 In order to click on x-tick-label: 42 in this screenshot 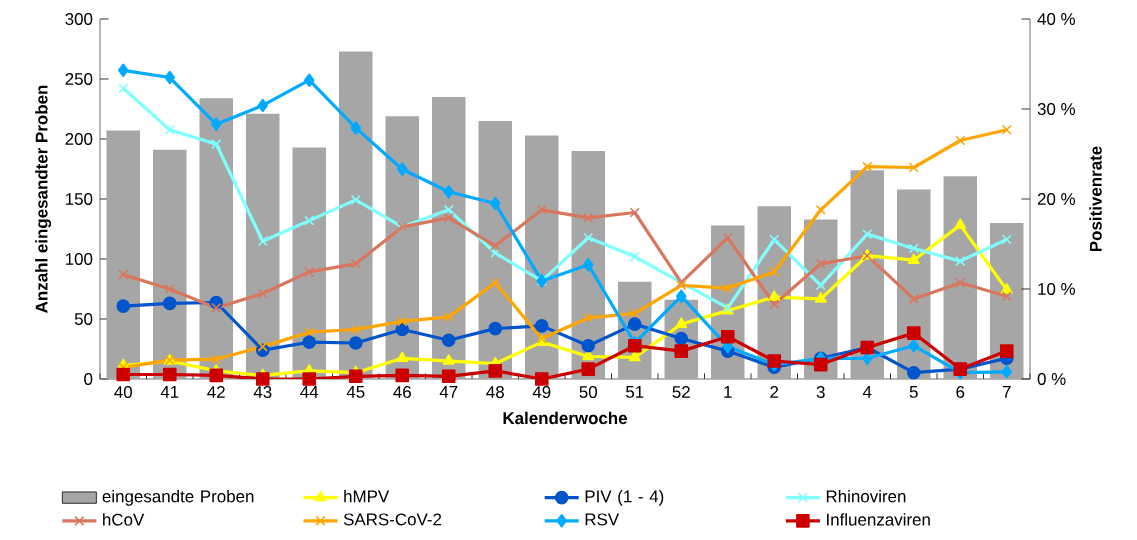, I will do `click(216, 392)`.